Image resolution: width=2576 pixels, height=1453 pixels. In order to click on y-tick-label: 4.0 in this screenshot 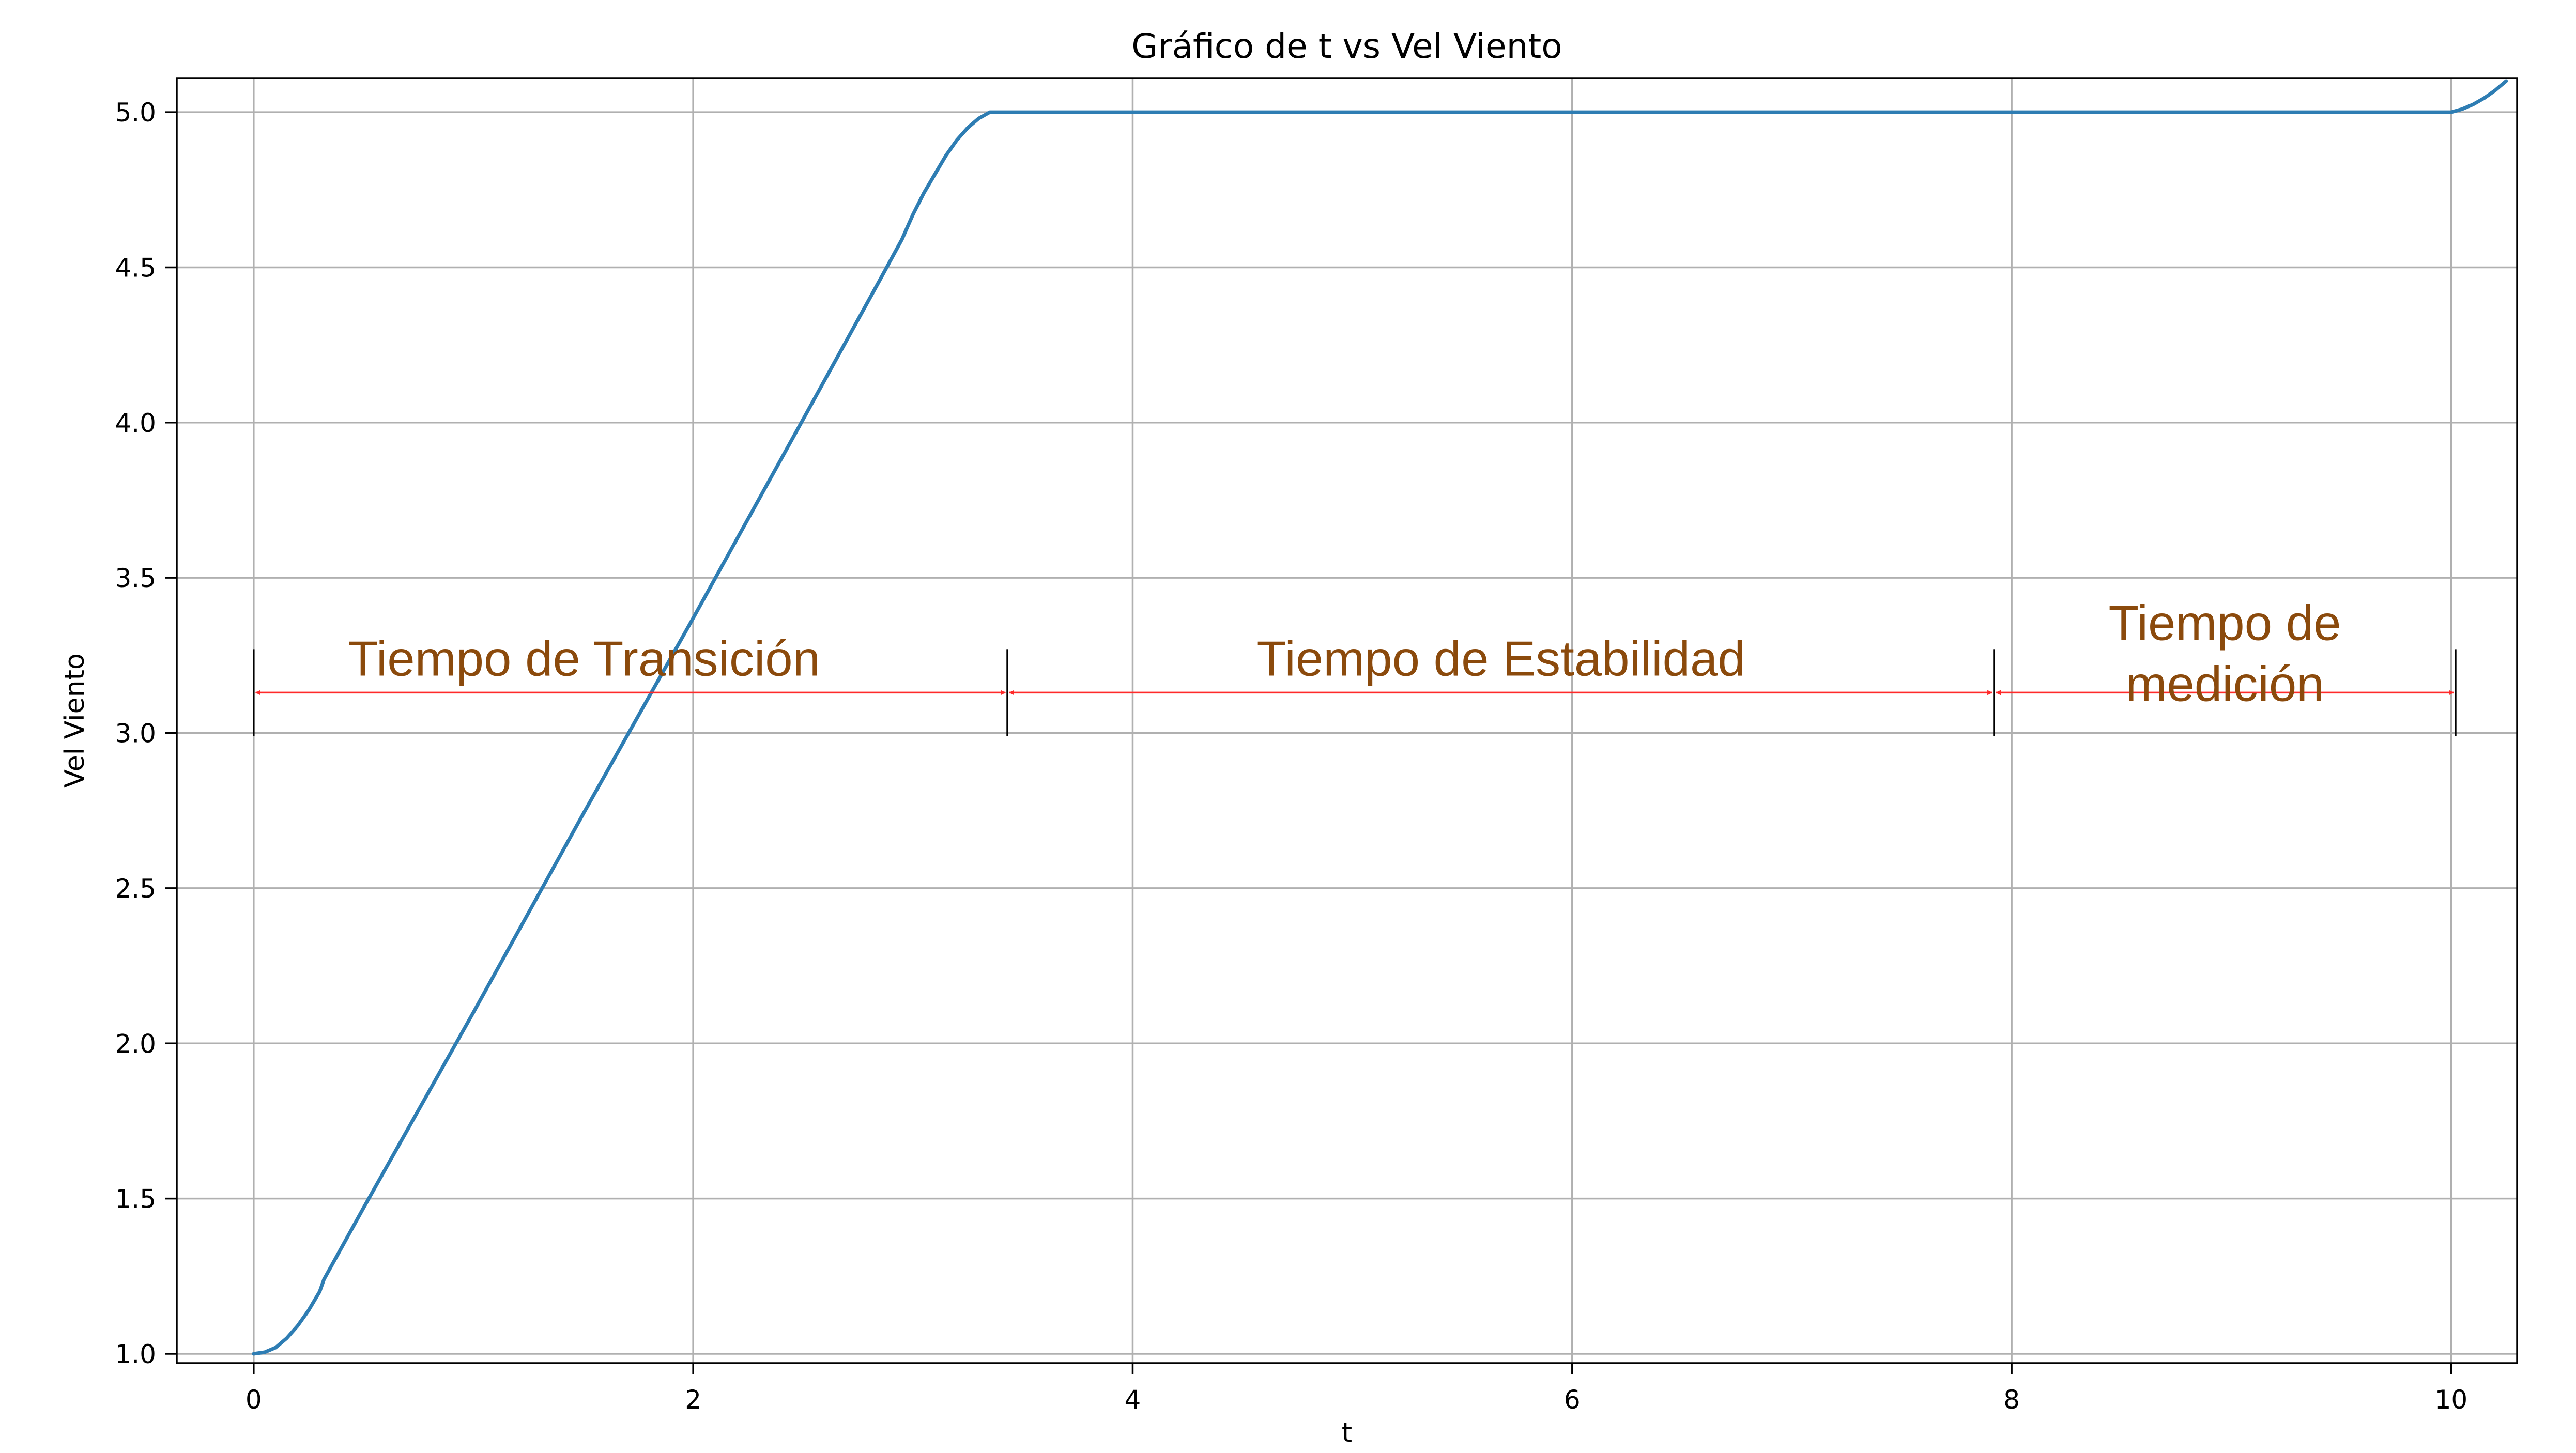, I will do `click(135, 423)`.